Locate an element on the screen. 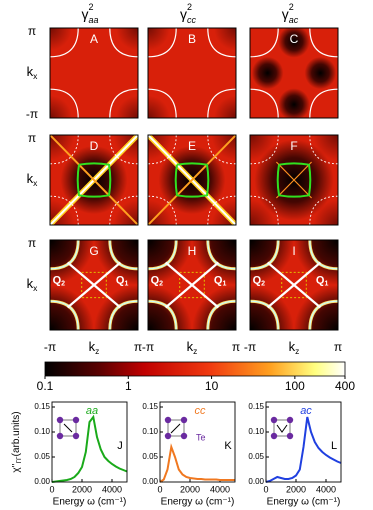  panel-letter: F is located at coordinates (293, 146).